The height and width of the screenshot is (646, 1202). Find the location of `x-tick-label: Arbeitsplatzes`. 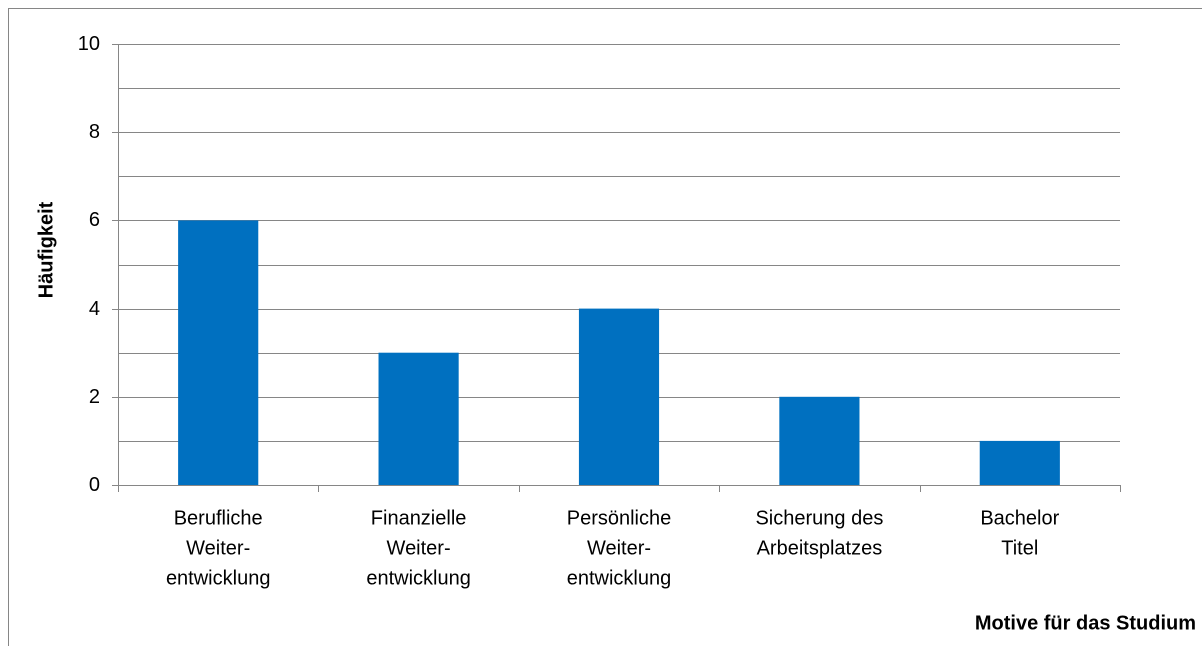

x-tick-label: Arbeitsplatzes is located at coordinates (820, 548).